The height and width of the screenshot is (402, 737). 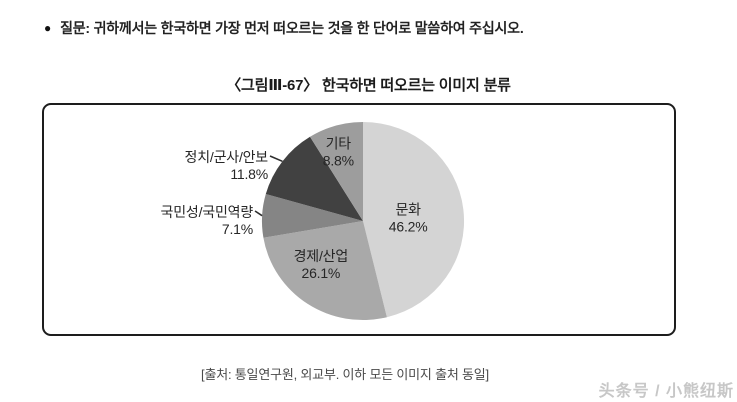 I want to click on slice-label-1: 경제/산업, so click(x=321, y=256).